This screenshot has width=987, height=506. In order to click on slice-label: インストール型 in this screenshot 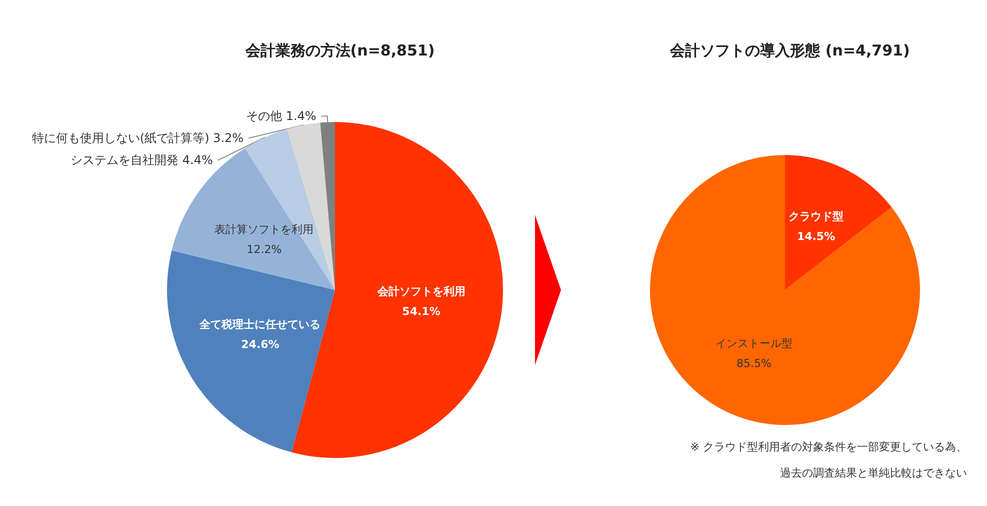, I will do `click(753, 343)`.